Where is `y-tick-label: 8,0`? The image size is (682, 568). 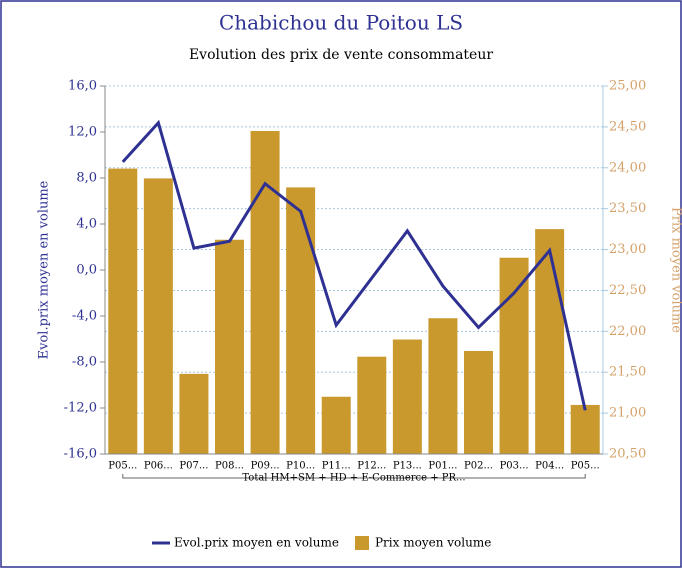 y-tick-label: 8,0 is located at coordinates (86, 178).